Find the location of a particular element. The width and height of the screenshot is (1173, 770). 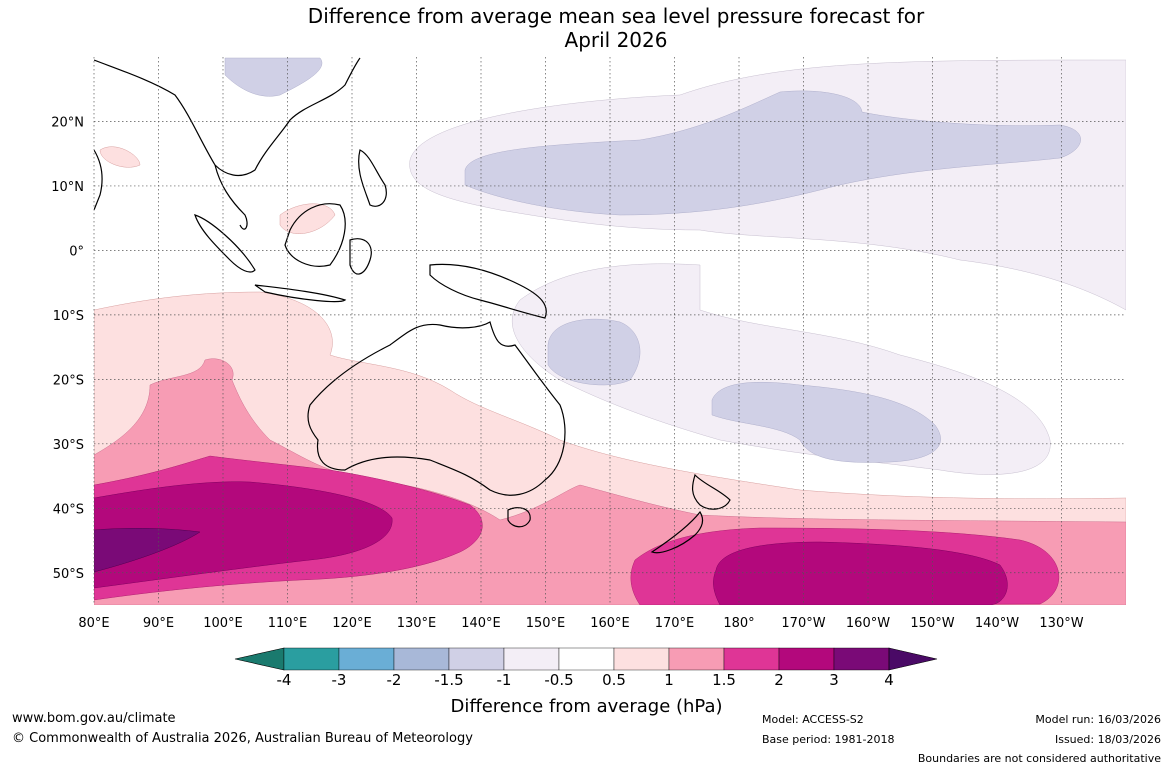

colorbar-tick-label: 1 is located at coordinates (669, 680).